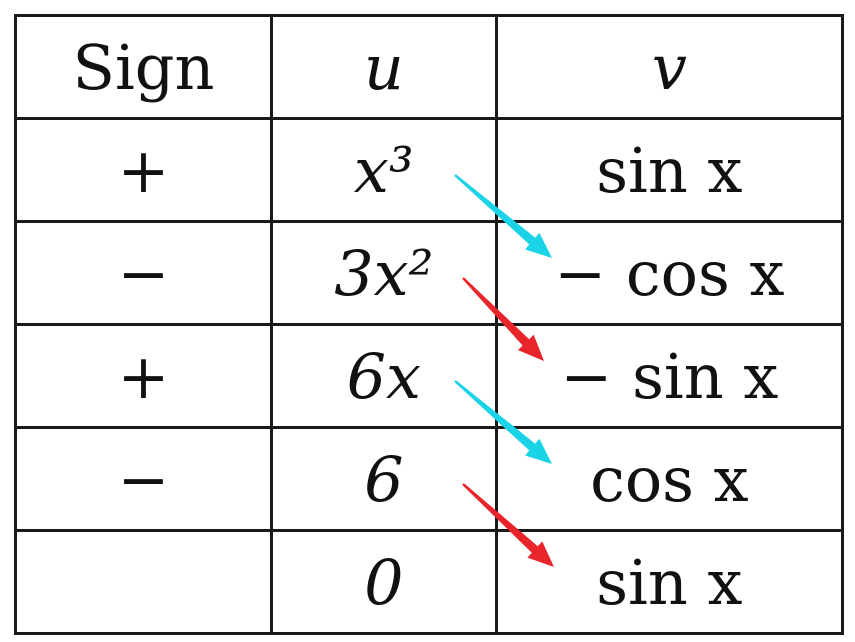  Describe the element at coordinates (143, 582) in the screenshot. I see `sign-cell` at that location.